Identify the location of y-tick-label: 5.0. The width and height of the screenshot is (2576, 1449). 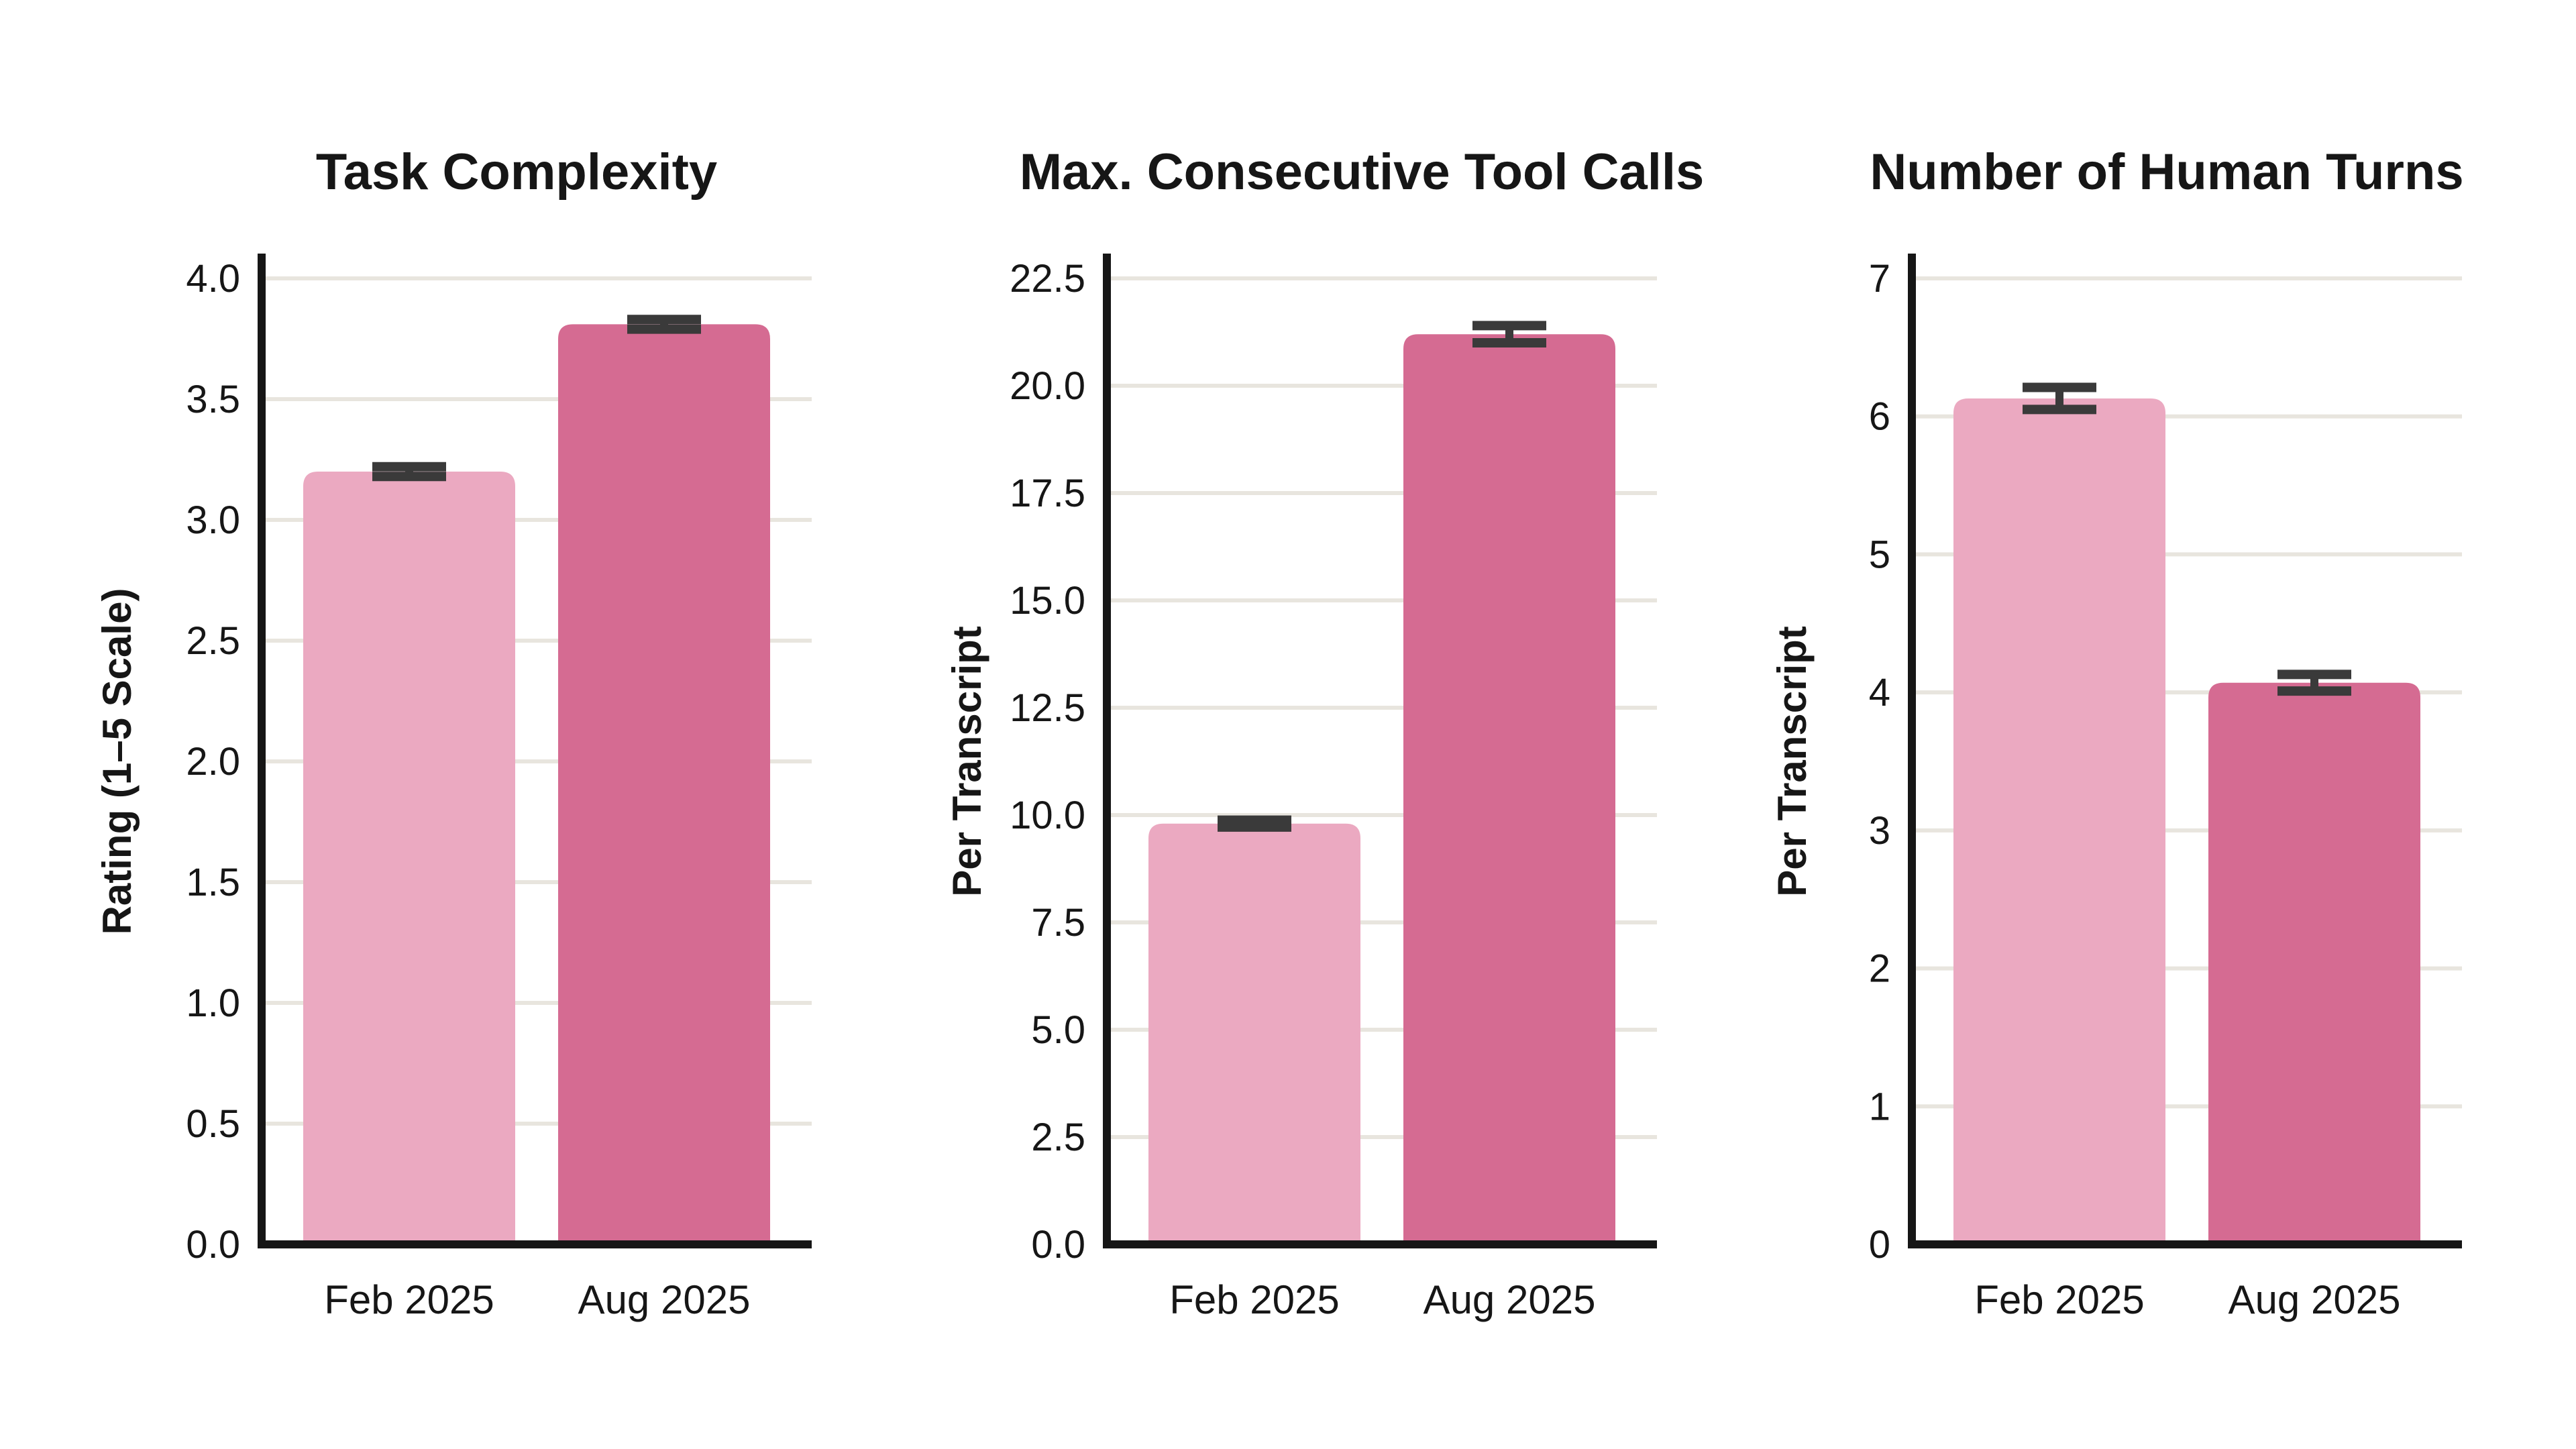
(1058, 1030).